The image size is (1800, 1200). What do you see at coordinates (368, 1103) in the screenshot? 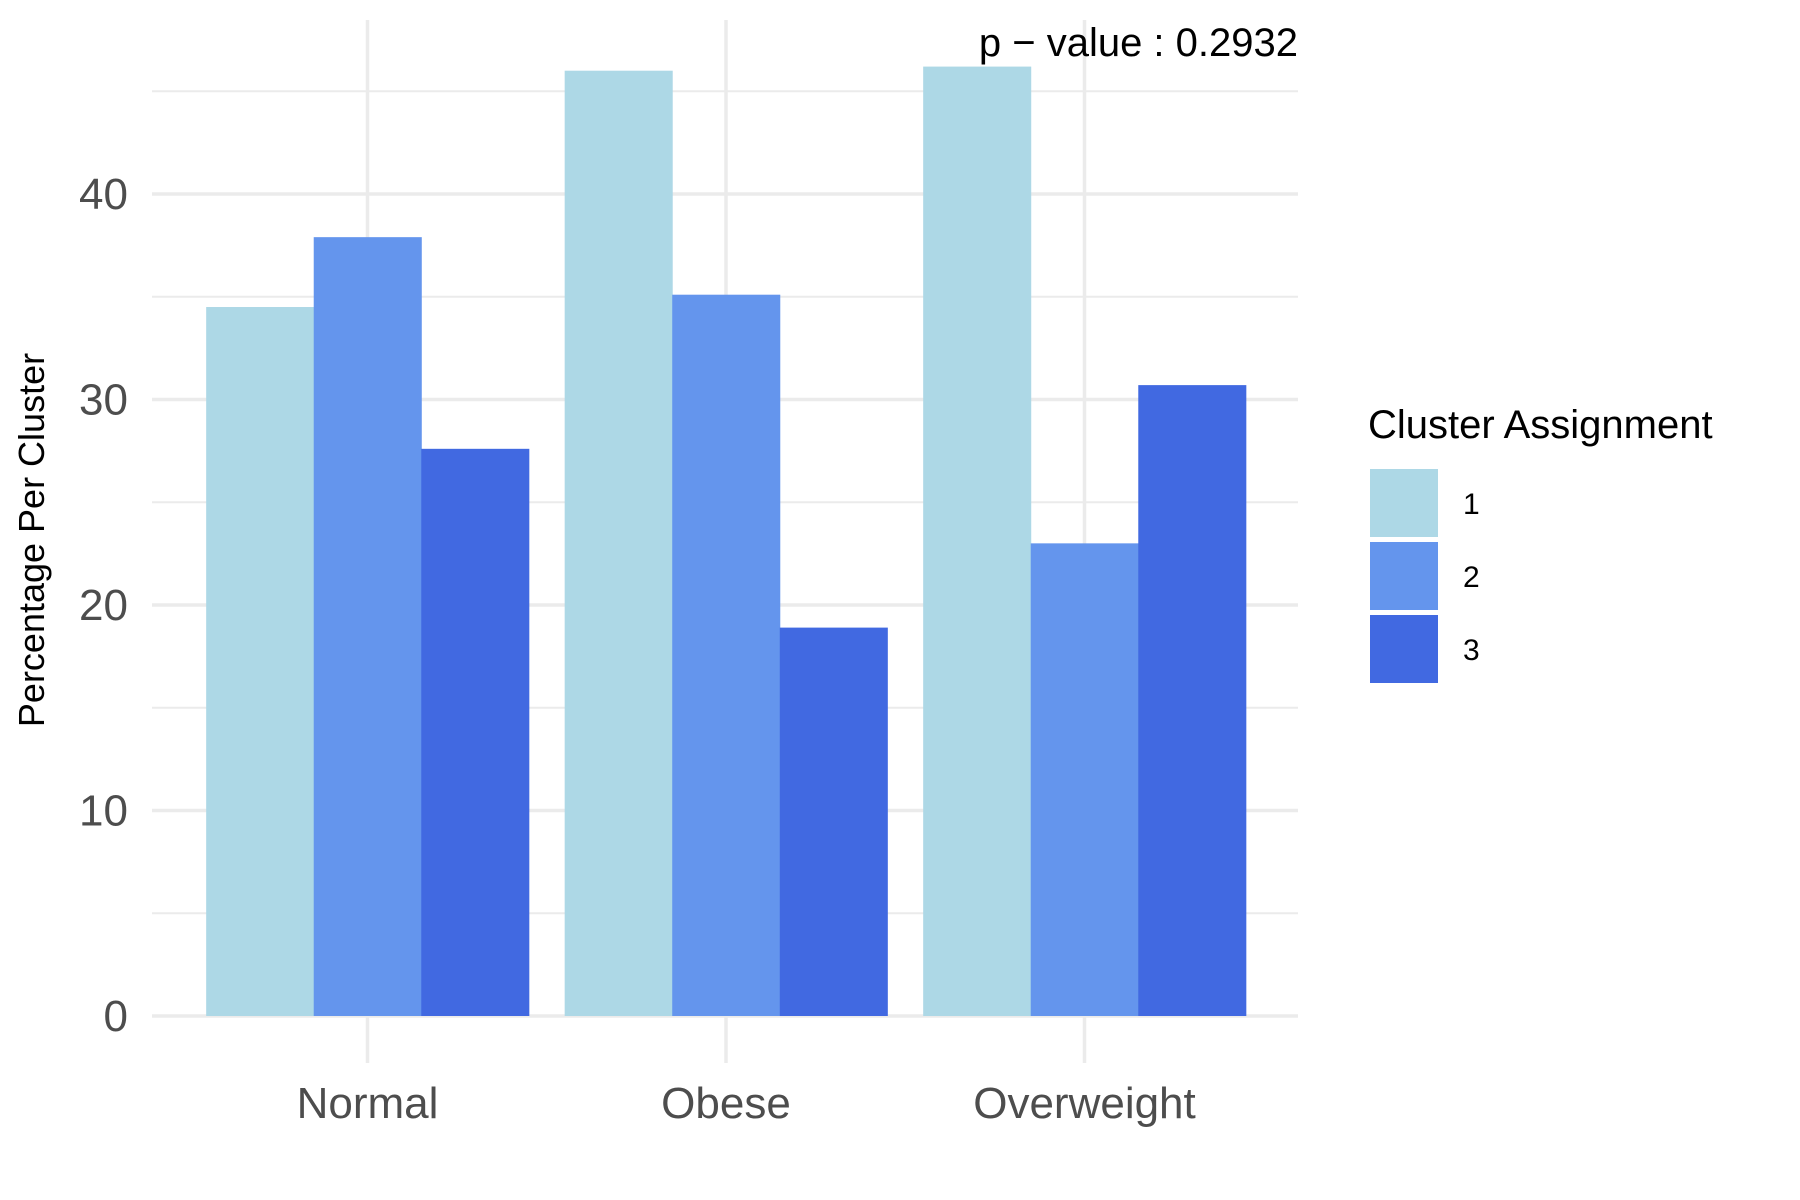
I see `x-tick-label: Normal` at bounding box center [368, 1103].